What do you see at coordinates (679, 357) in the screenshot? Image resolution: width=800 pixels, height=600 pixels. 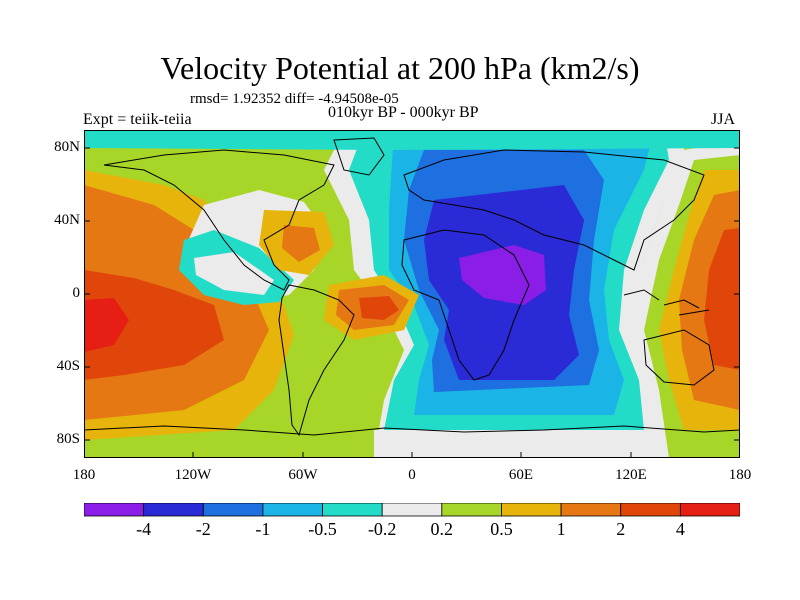 I see `coast-australia` at bounding box center [679, 357].